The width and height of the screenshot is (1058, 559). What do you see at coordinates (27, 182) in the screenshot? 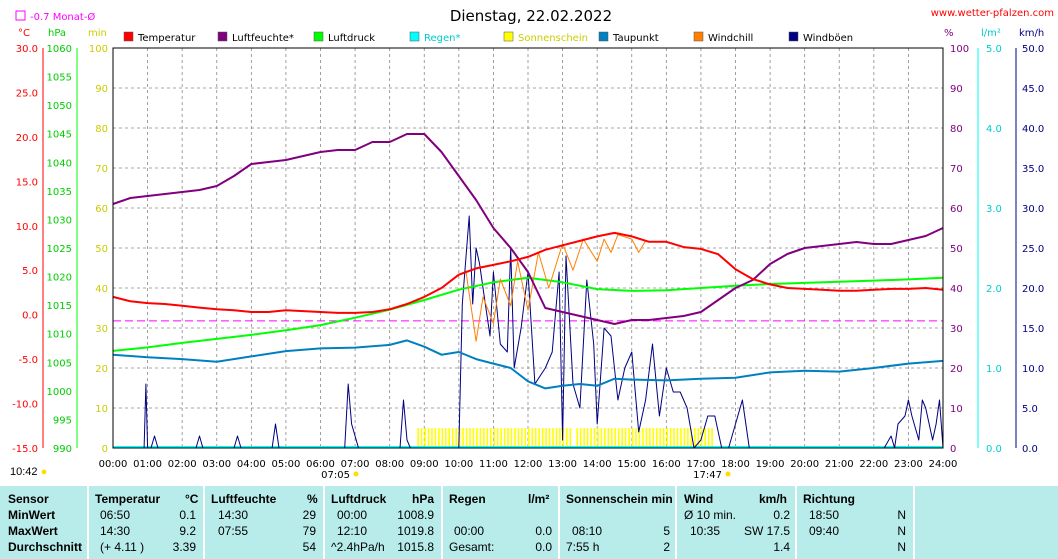
I see `axis-tick-label: 15.0` at bounding box center [27, 182].